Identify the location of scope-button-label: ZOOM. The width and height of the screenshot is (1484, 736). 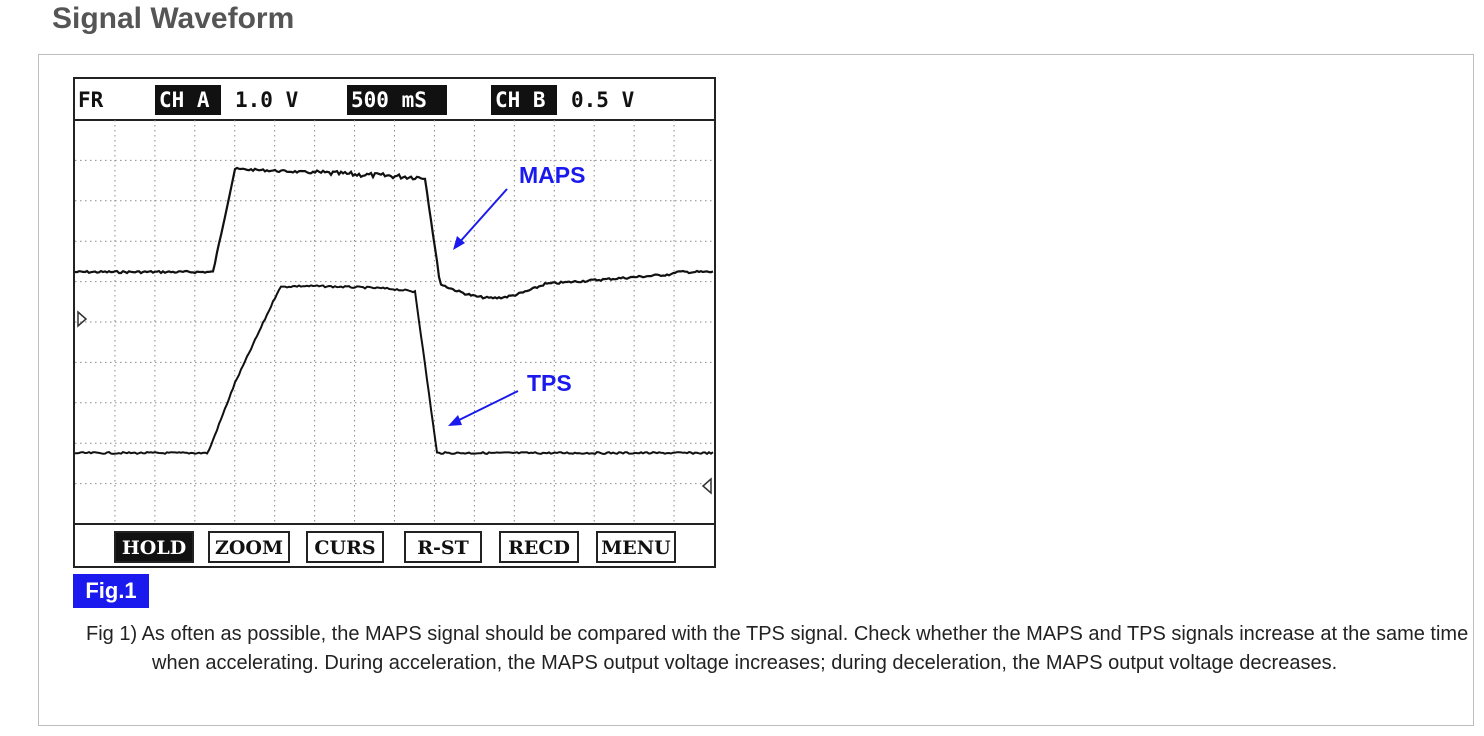
(249, 548).